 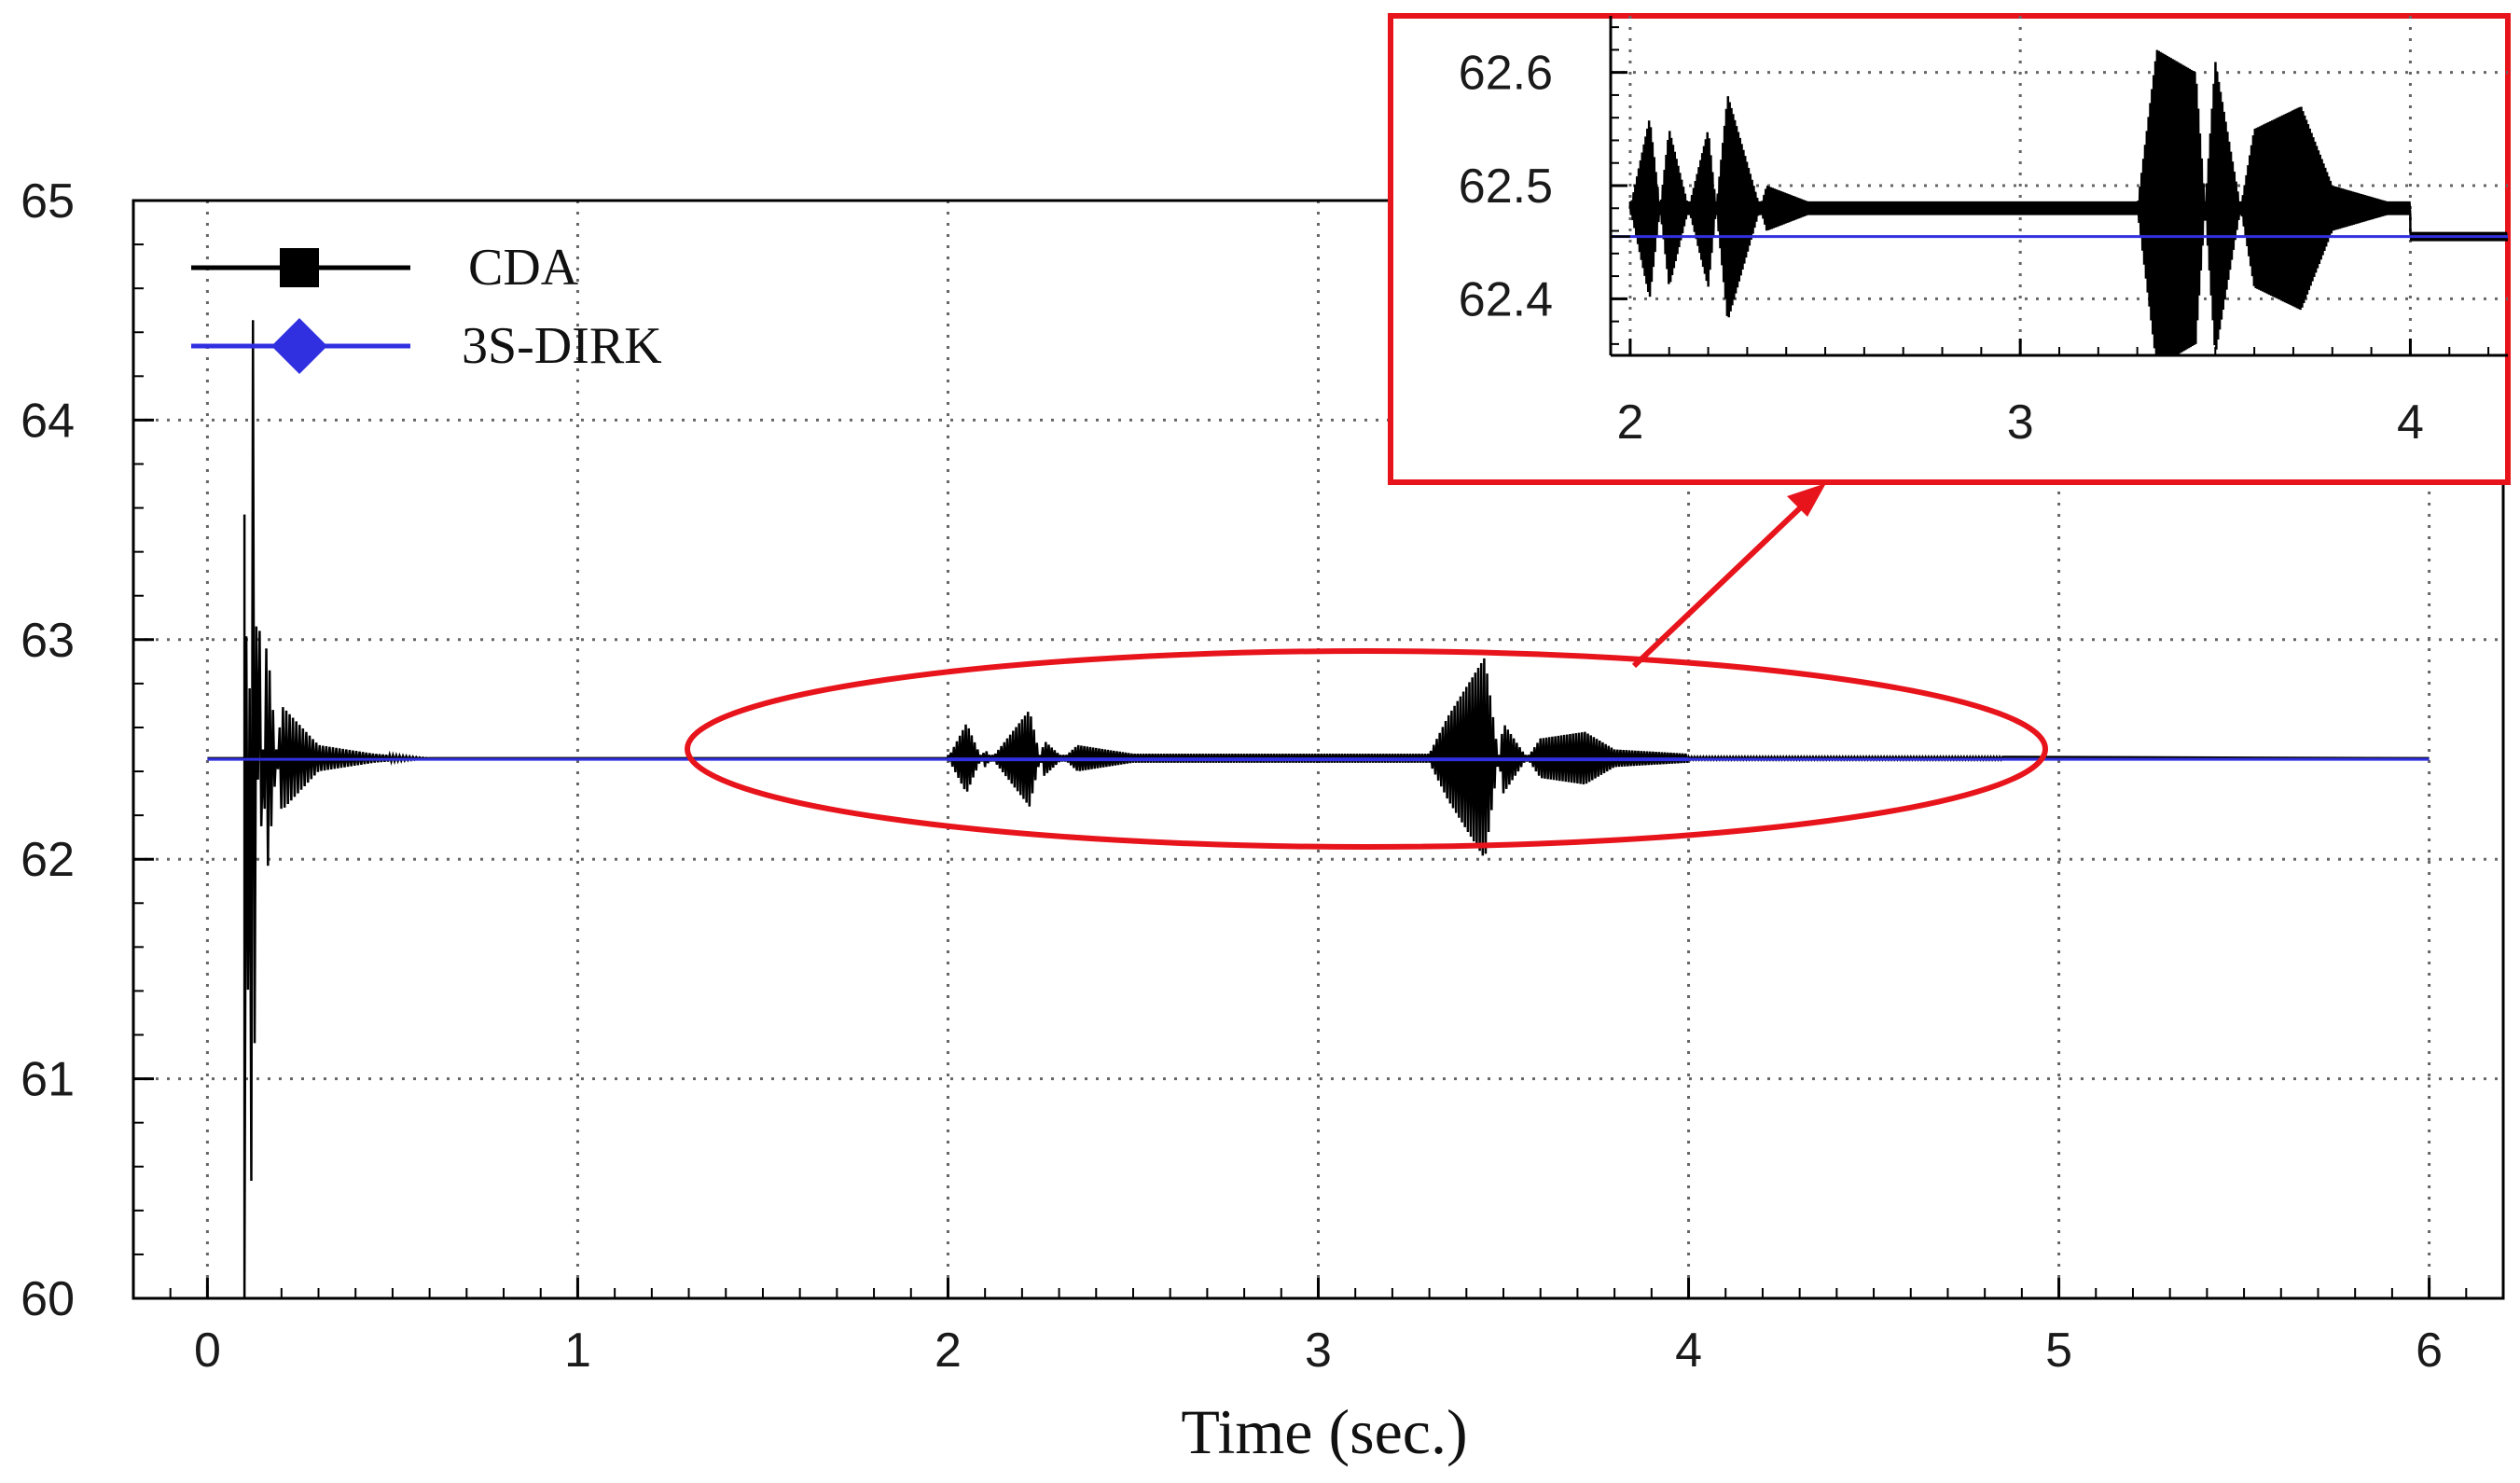 I want to click on inset-axes, so click(x=2058, y=186).